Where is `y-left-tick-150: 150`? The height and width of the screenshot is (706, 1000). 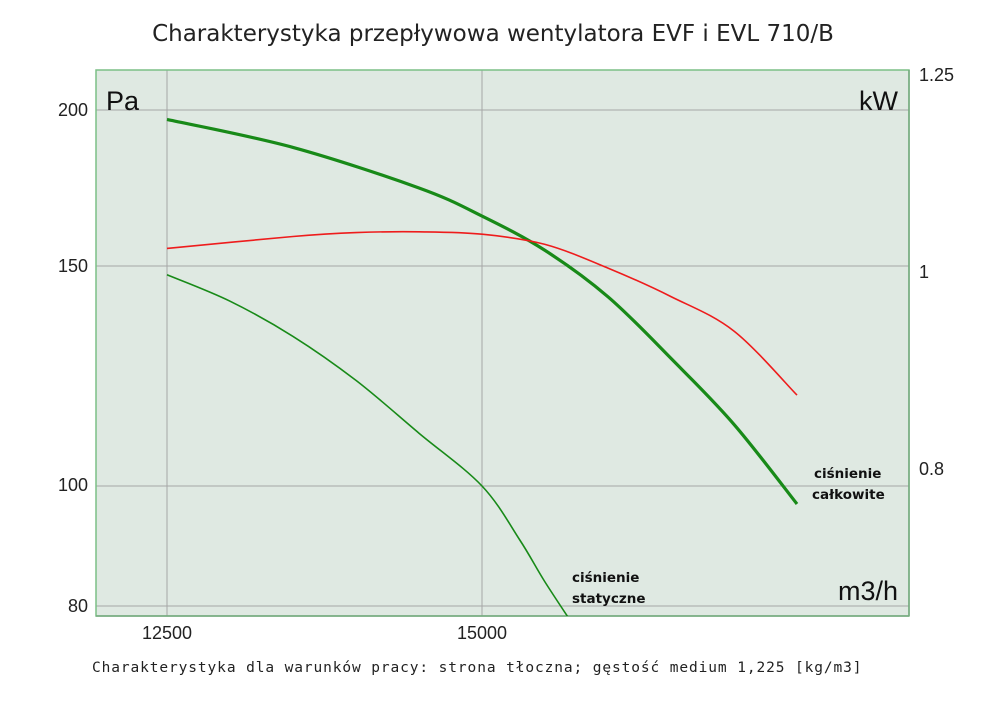 y-left-tick-150: 150 is located at coordinates (73, 266).